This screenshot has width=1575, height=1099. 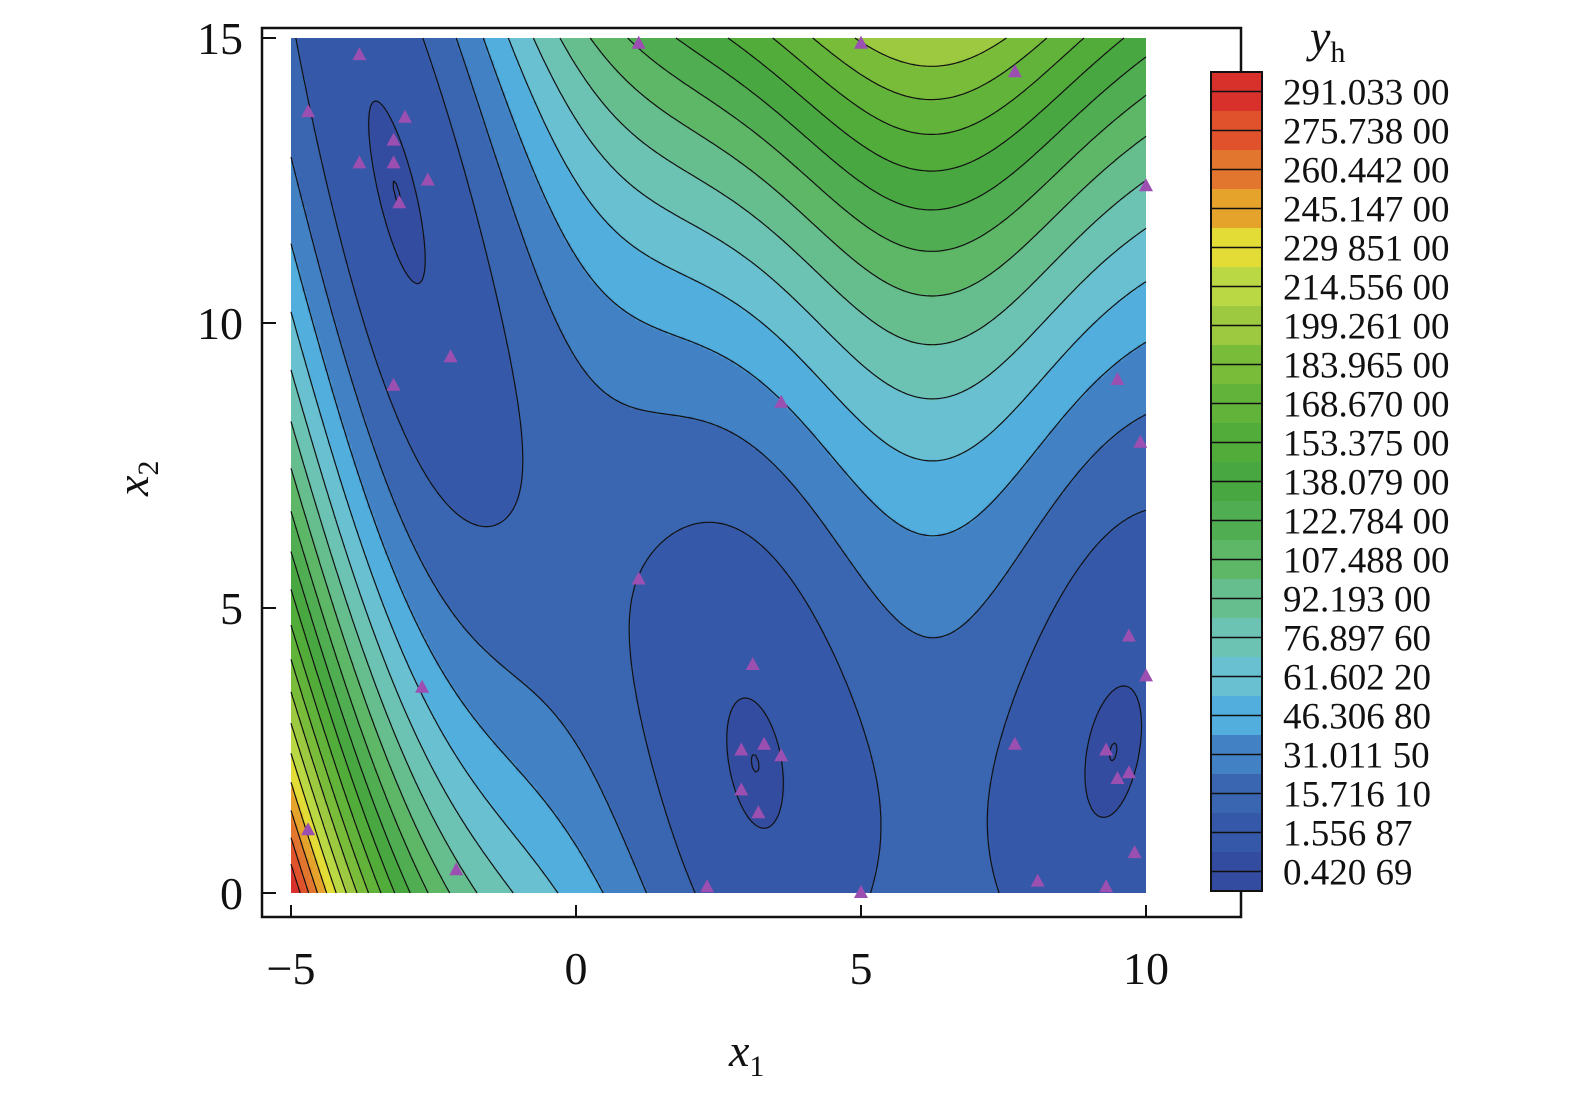 I want to click on colorbar-level-label: 1.556 87, so click(x=1348, y=834).